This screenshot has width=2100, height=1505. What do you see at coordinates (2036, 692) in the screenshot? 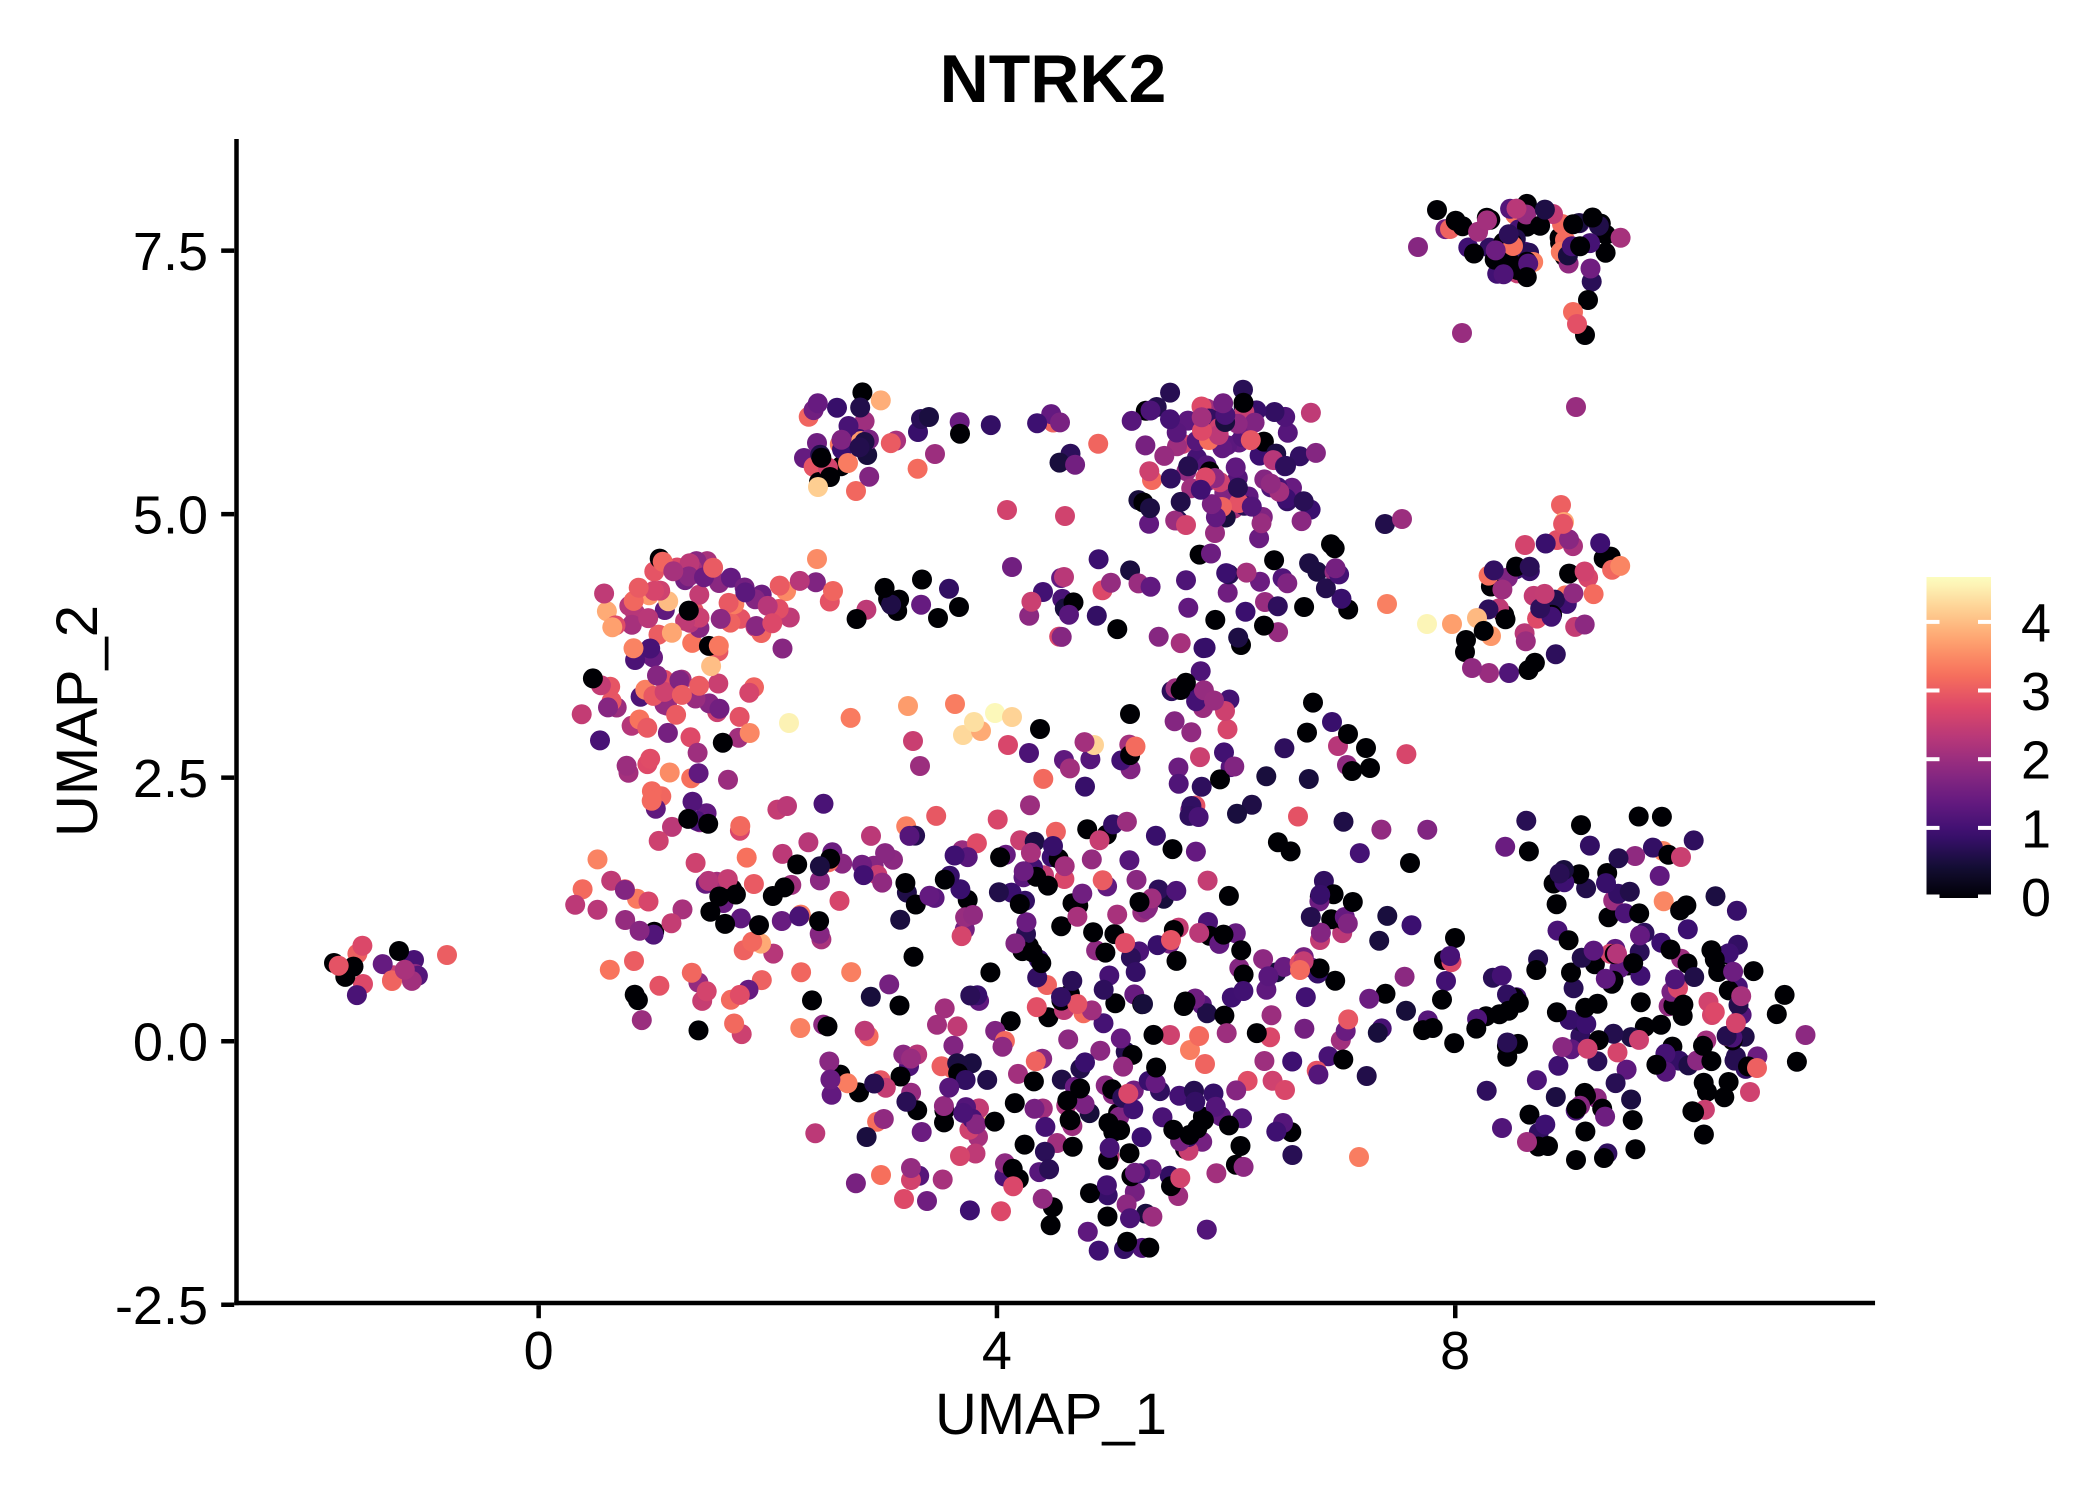
I see `svg-text: 3` at bounding box center [2036, 692].